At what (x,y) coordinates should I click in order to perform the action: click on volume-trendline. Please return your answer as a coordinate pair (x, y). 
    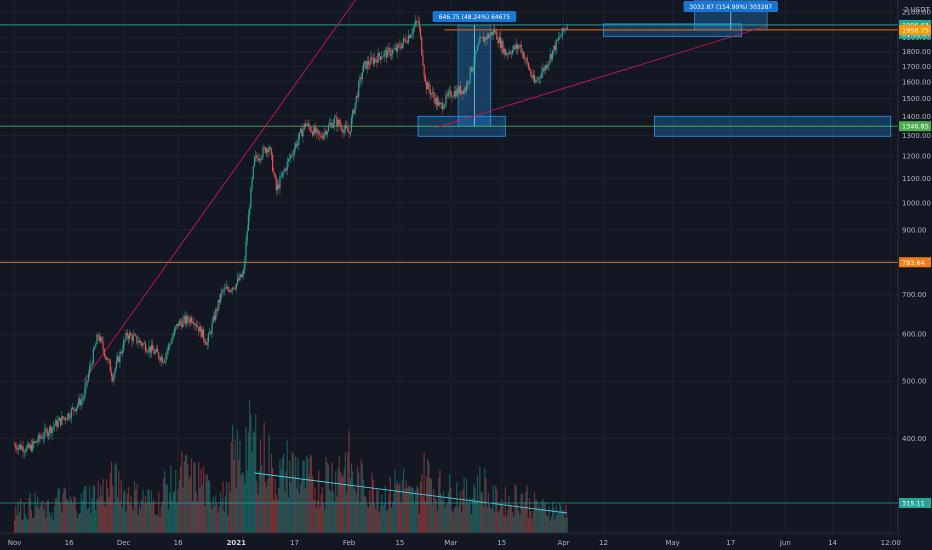
    Looking at the image, I should click on (411, 493).